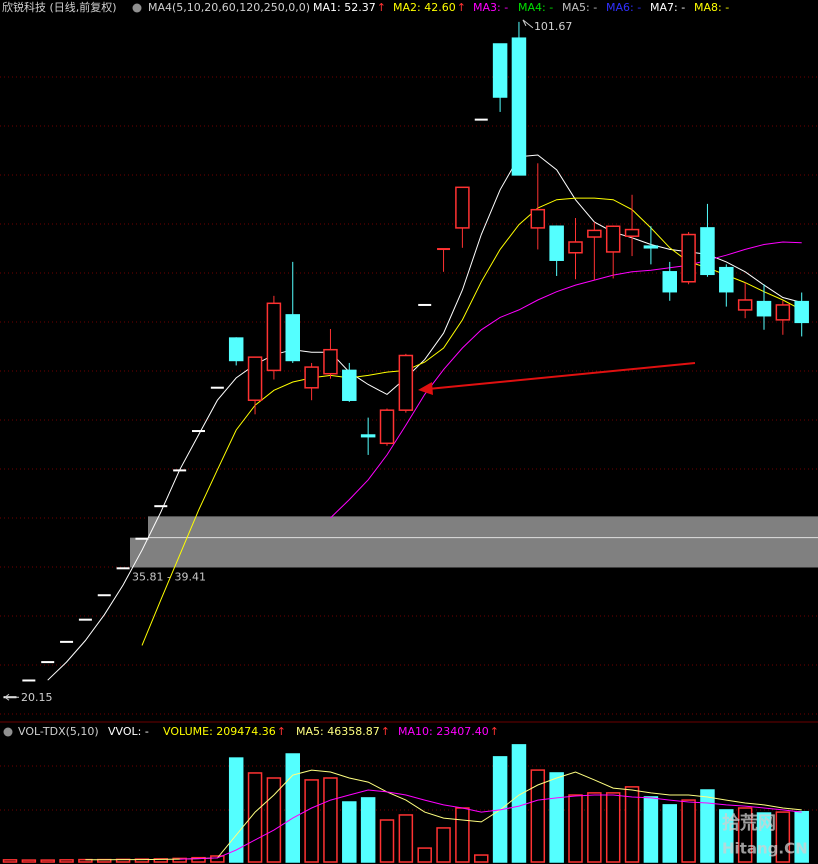 The width and height of the screenshot is (818, 864). What do you see at coordinates (169, 576) in the screenshot?
I see `gap-zone-label: 35.81 - 39.41` at bounding box center [169, 576].